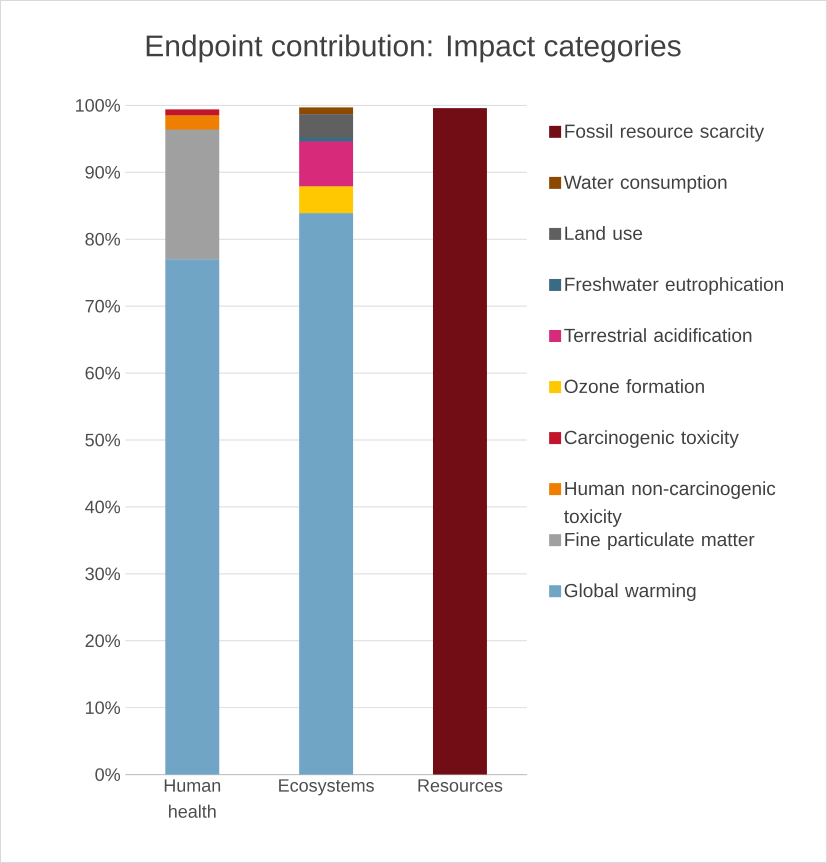 The image size is (827, 863). Describe the element at coordinates (102, 172) in the screenshot. I see `y-tick-label: 90%` at that location.